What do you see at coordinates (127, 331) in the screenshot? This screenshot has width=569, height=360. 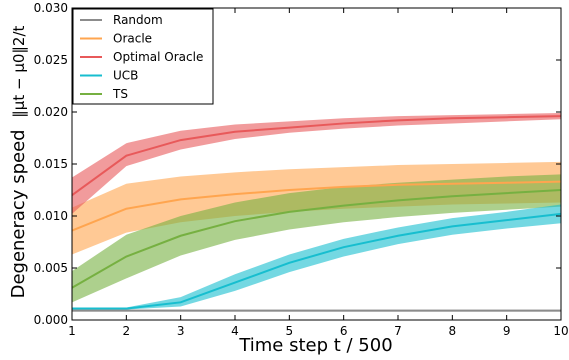 I see `x-tick-label: 2` at bounding box center [127, 331].